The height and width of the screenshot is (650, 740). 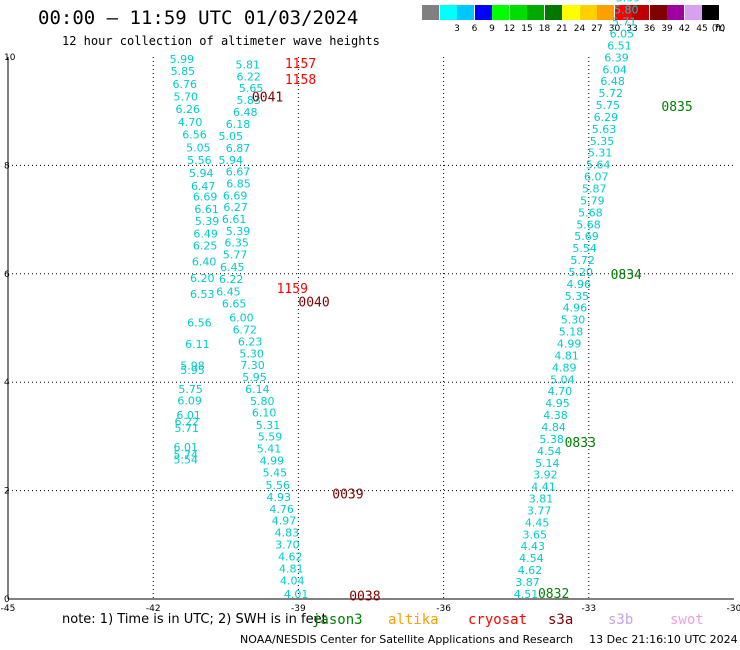 I want to click on wave-height-value: 6.00, so click(x=241, y=317).